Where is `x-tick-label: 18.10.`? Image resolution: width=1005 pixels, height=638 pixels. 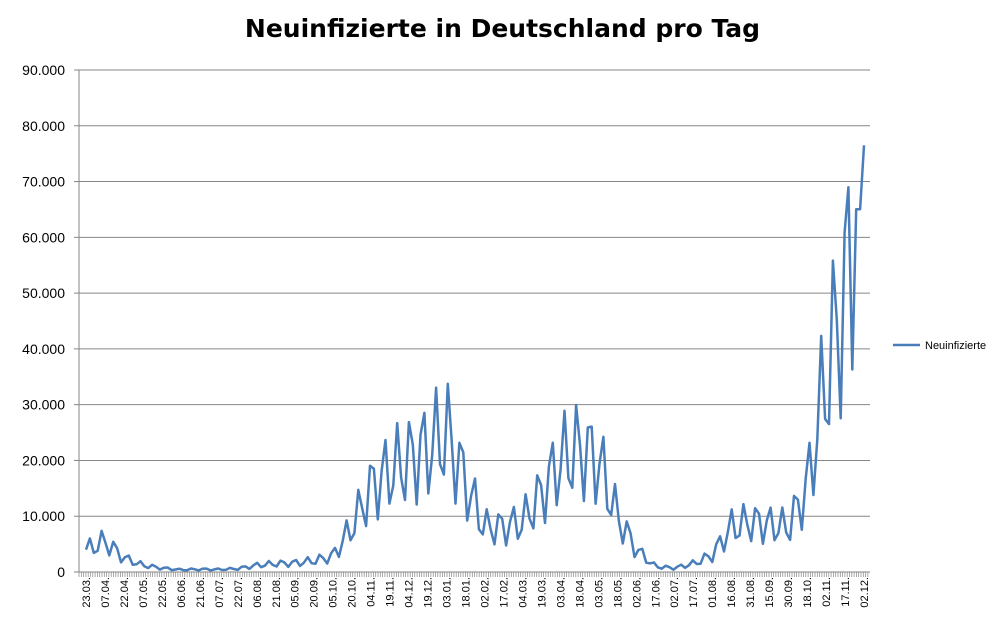 x-tick-label: 18.10. is located at coordinates (808, 592).